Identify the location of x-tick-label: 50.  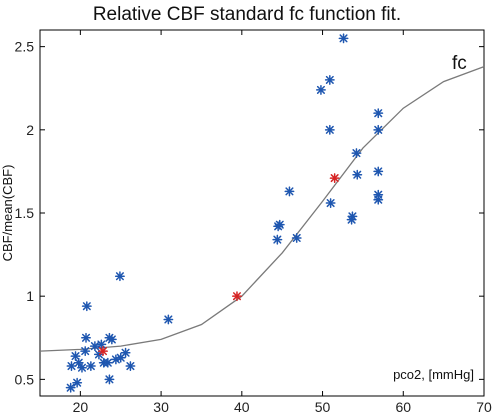
(323, 406).